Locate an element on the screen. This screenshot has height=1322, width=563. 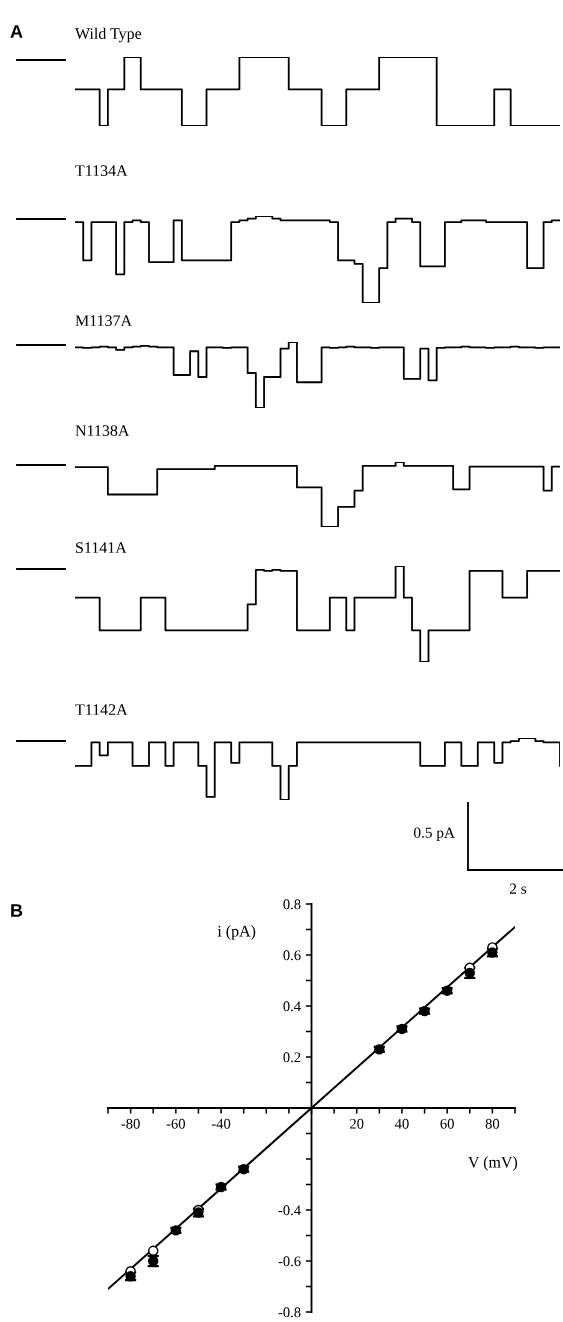
text: 0.5 pA is located at coordinates (434, 834).